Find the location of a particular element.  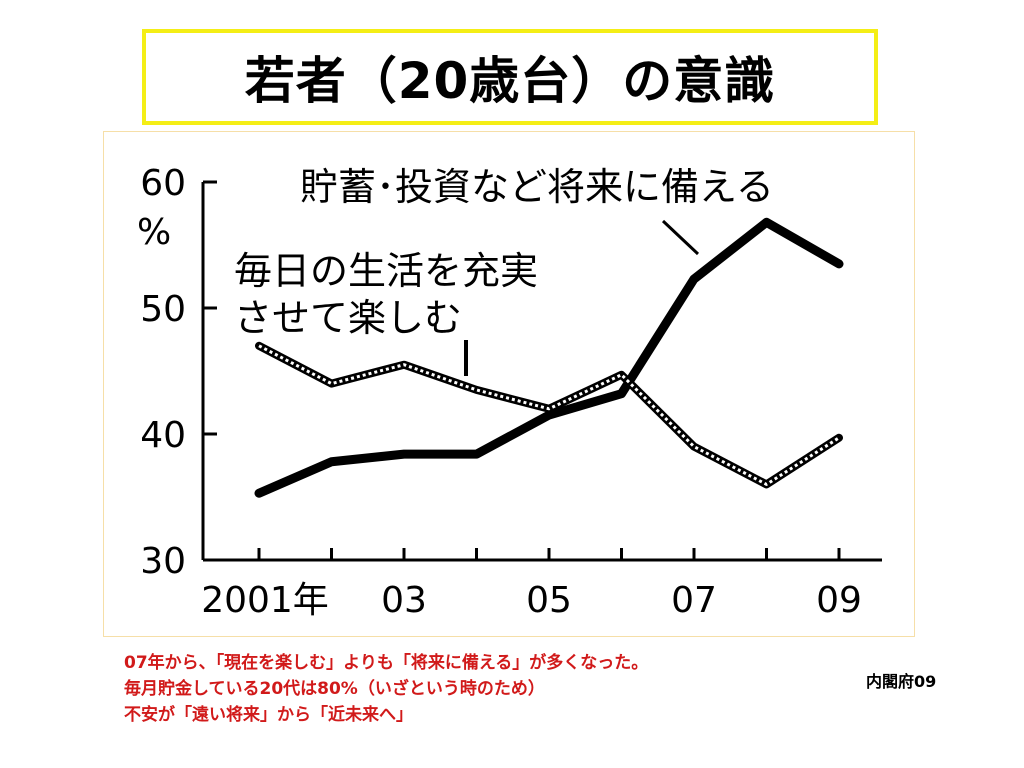

slide-title: 若者（20歳台）の意識 is located at coordinates (510, 81).